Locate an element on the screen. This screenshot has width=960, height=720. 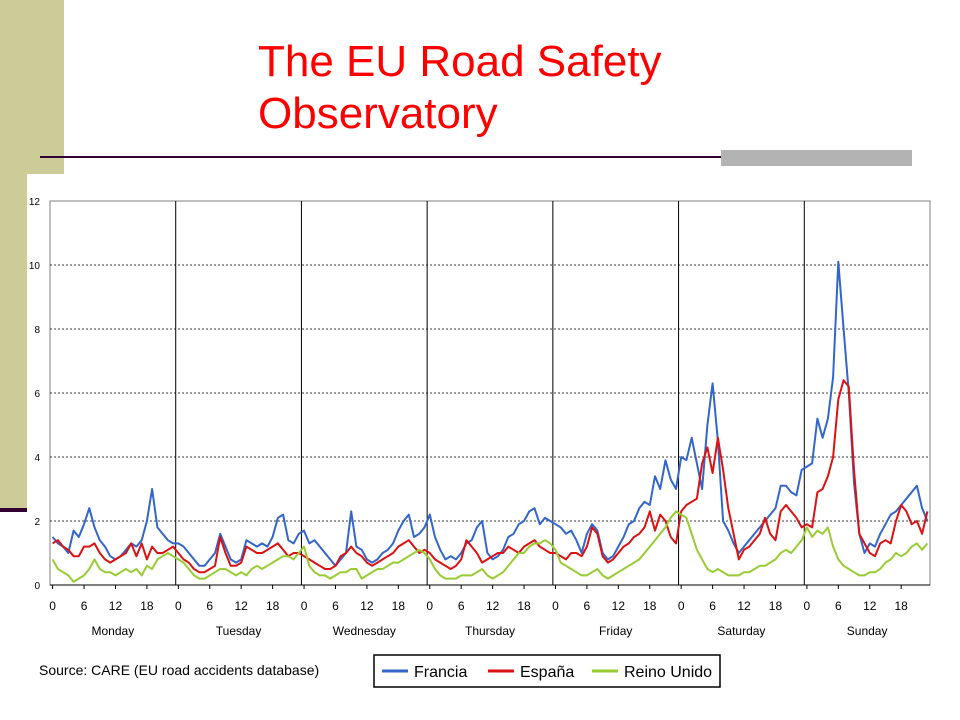
day-label: Sunday is located at coordinates (867, 631).